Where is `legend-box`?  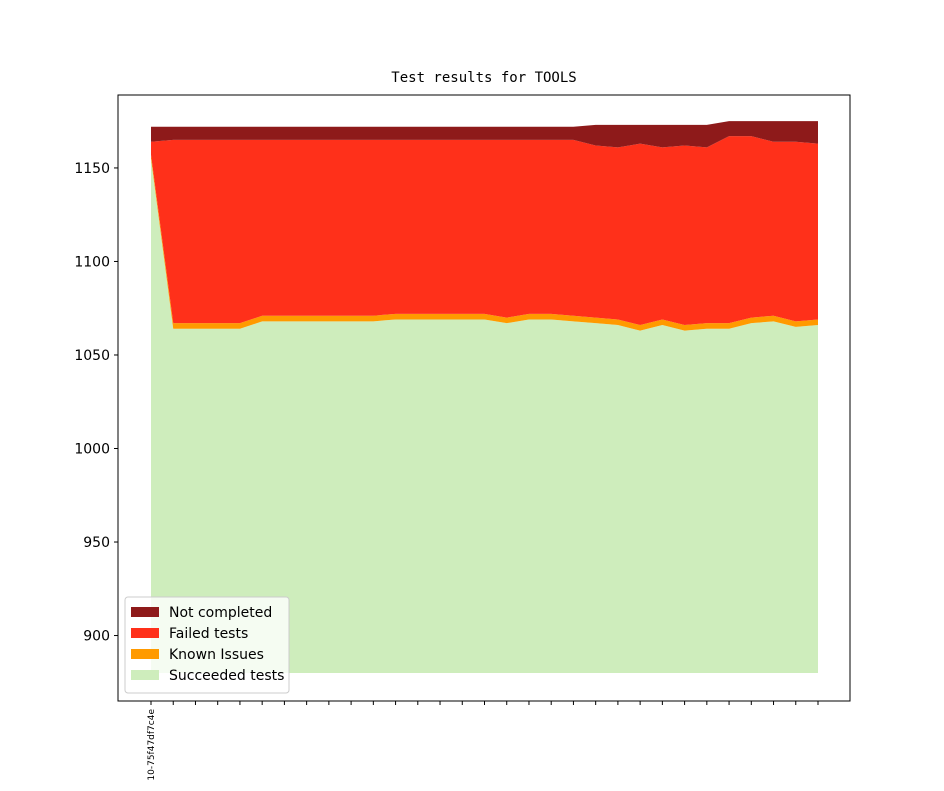
legend-box is located at coordinates (207, 645).